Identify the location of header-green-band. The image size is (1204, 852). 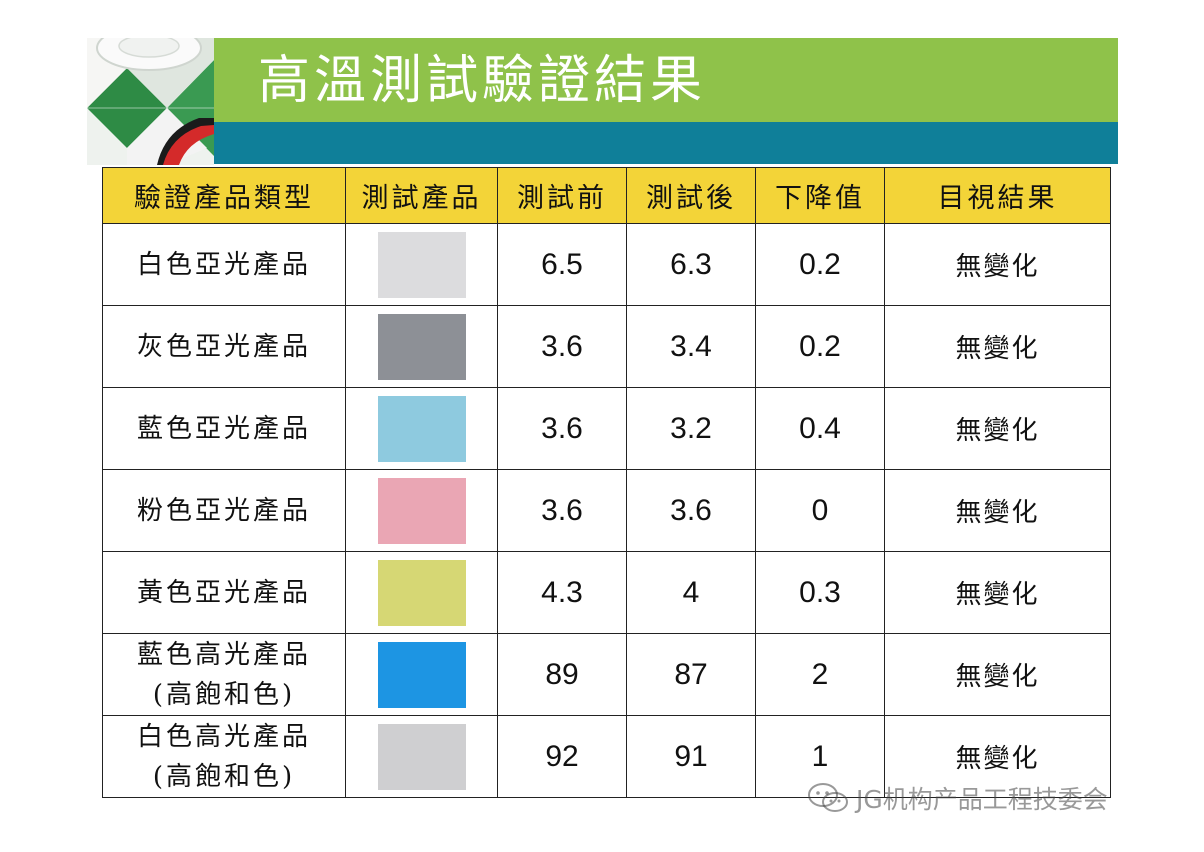
(666, 80).